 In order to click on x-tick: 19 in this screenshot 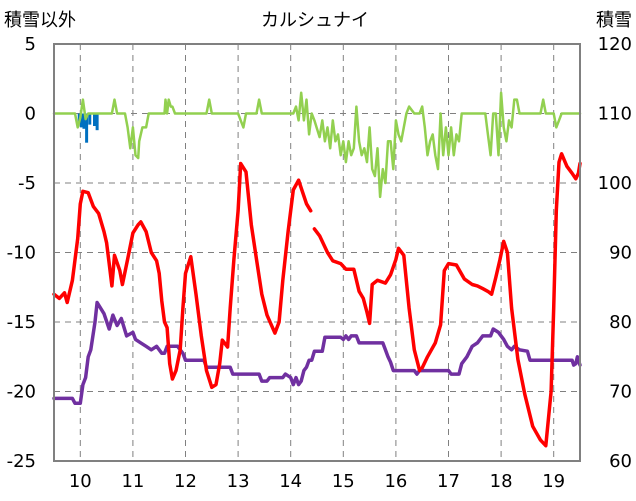, I will do `click(553, 481)`.